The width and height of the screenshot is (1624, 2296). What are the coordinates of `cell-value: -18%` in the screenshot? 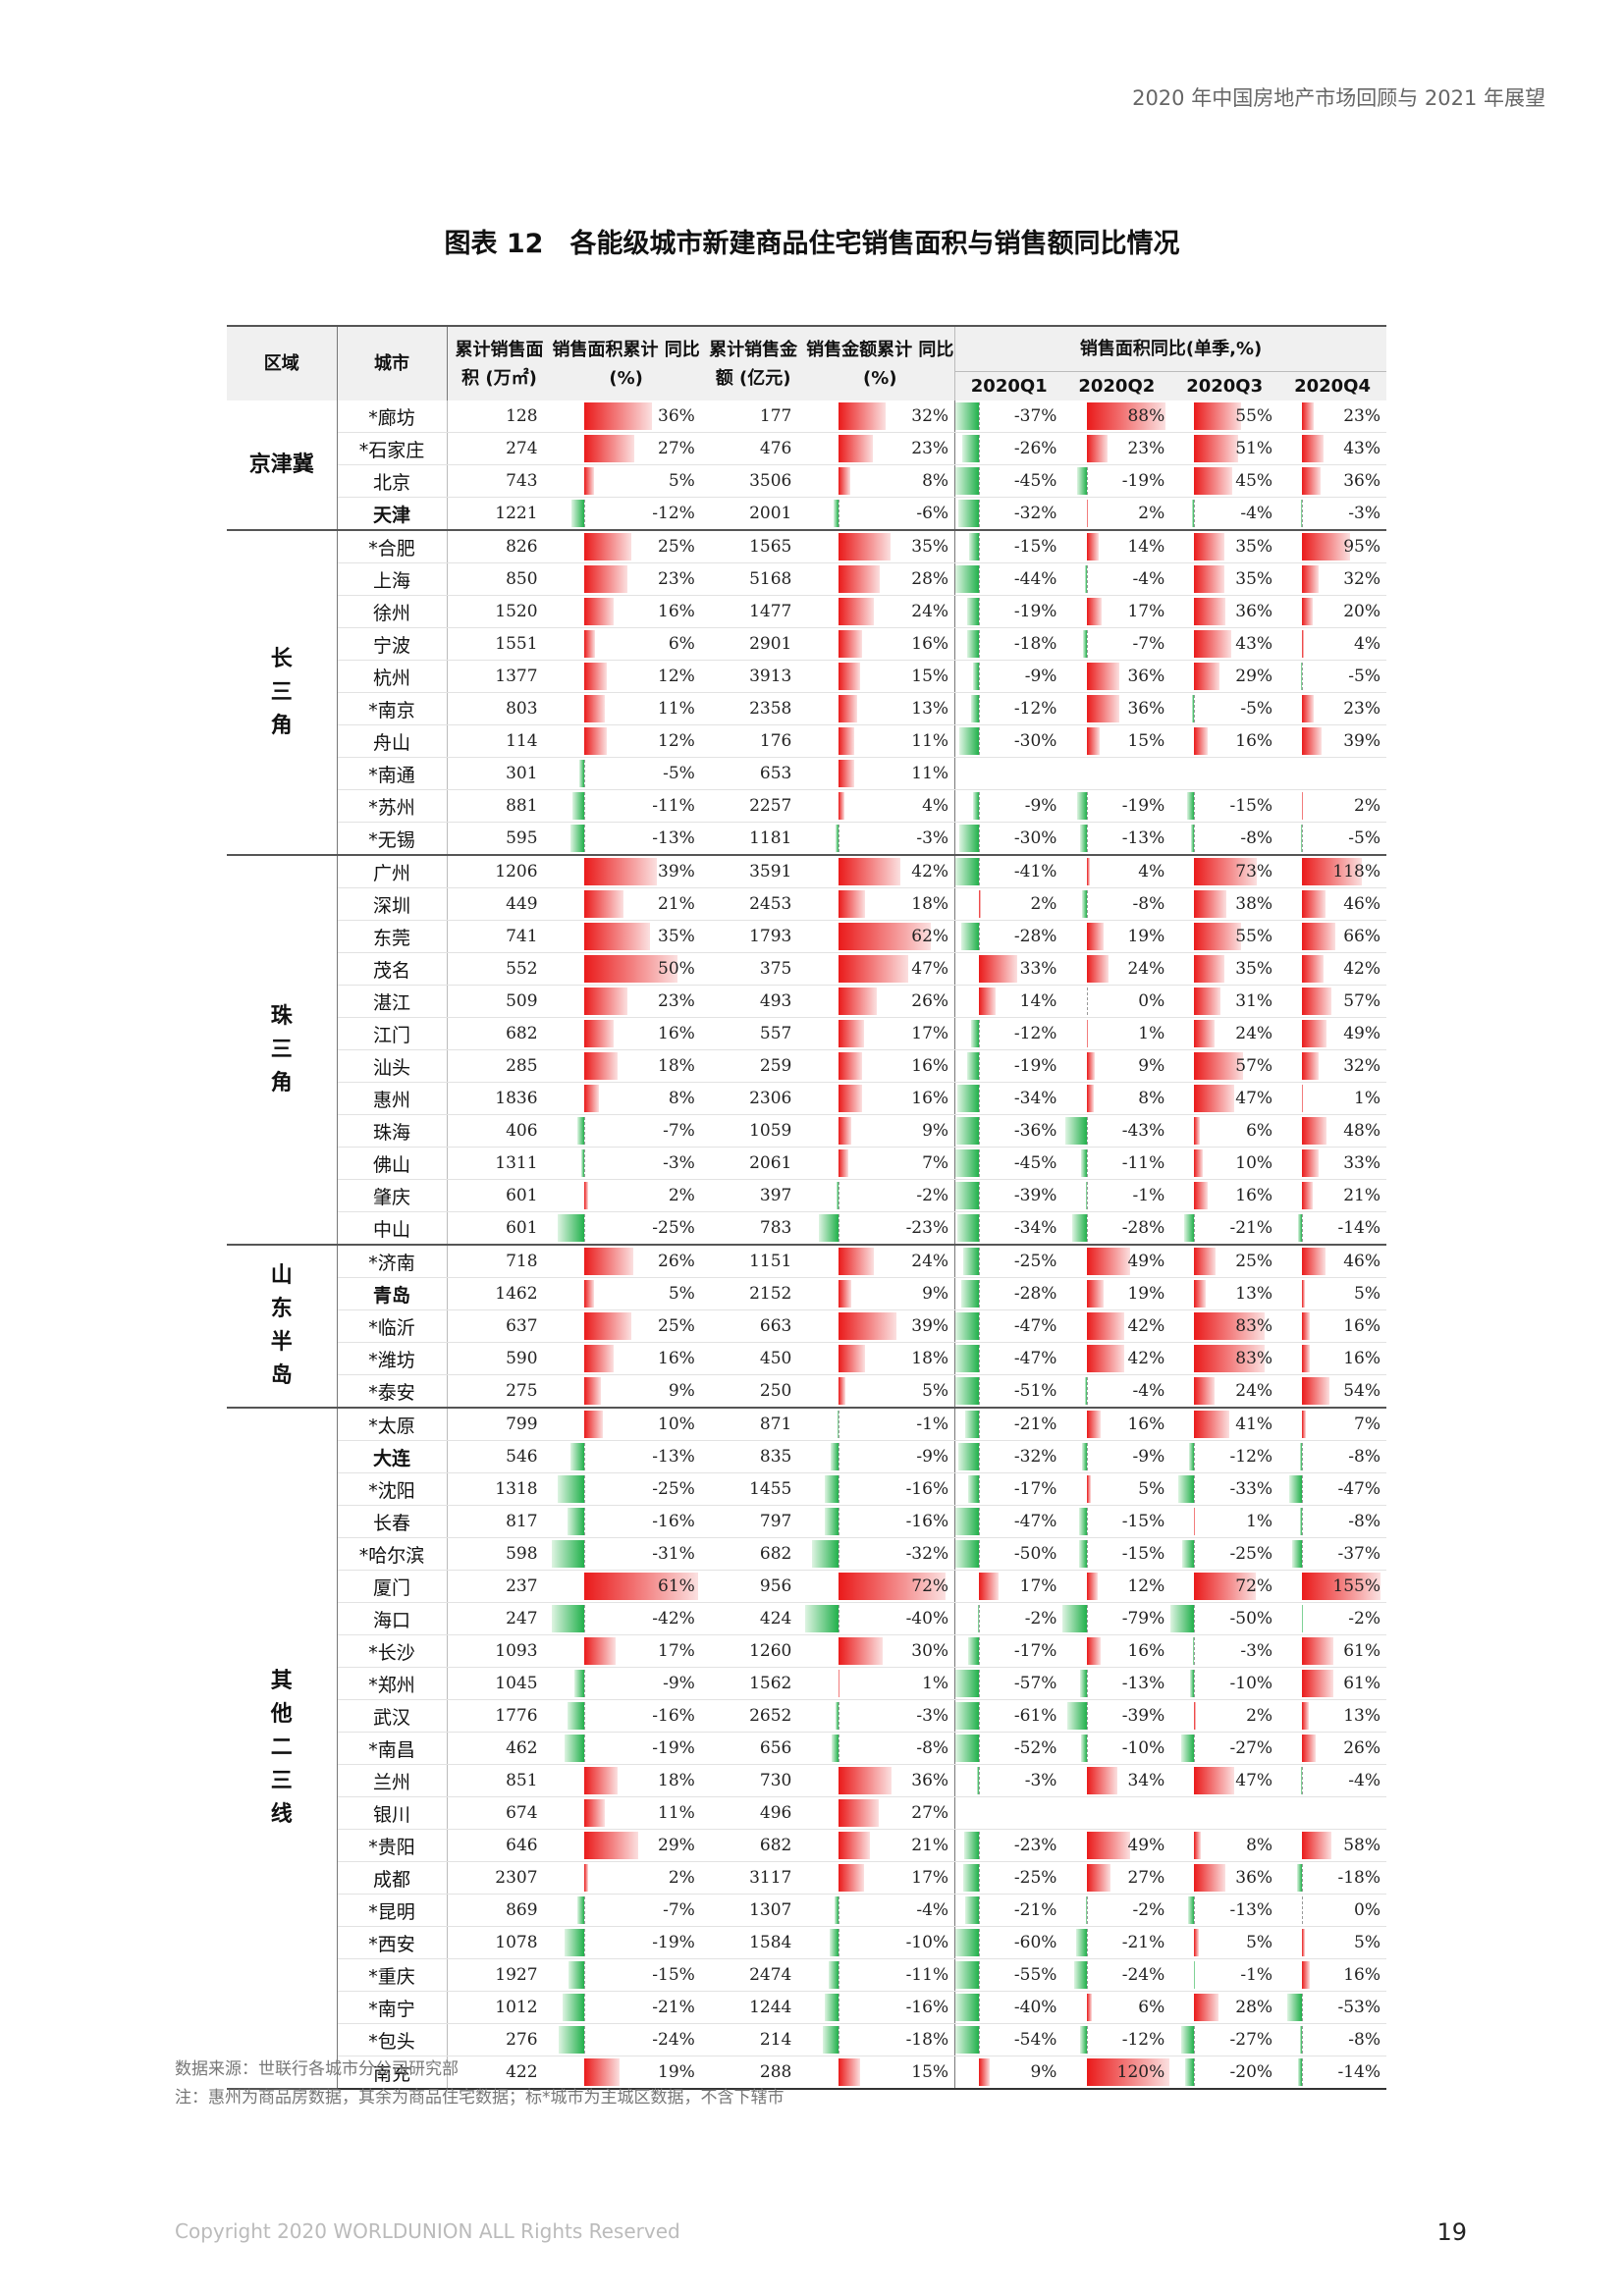 It's located at (1358, 1878).